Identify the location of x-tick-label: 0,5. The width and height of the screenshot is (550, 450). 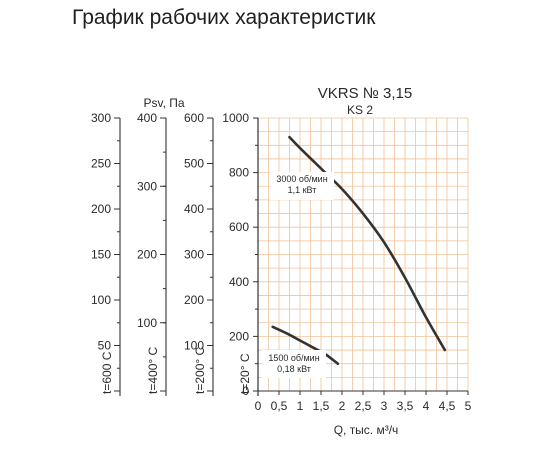
(279, 406).